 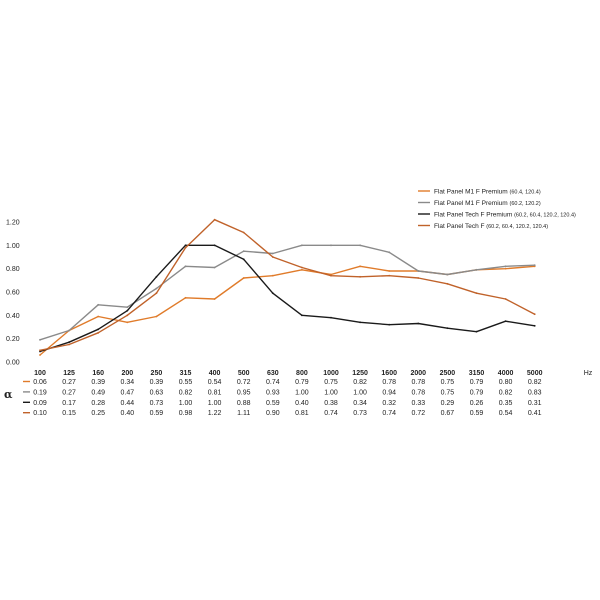 I want to click on table-cell: 0.29, so click(x=448, y=403).